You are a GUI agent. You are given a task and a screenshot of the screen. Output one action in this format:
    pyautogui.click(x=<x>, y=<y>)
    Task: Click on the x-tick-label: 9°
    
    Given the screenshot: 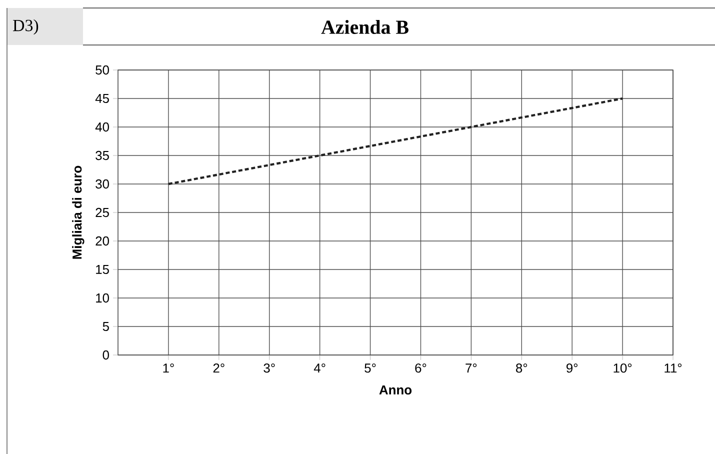 What is the action you would take?
    pyautogui.click(x=572, y=368)
    